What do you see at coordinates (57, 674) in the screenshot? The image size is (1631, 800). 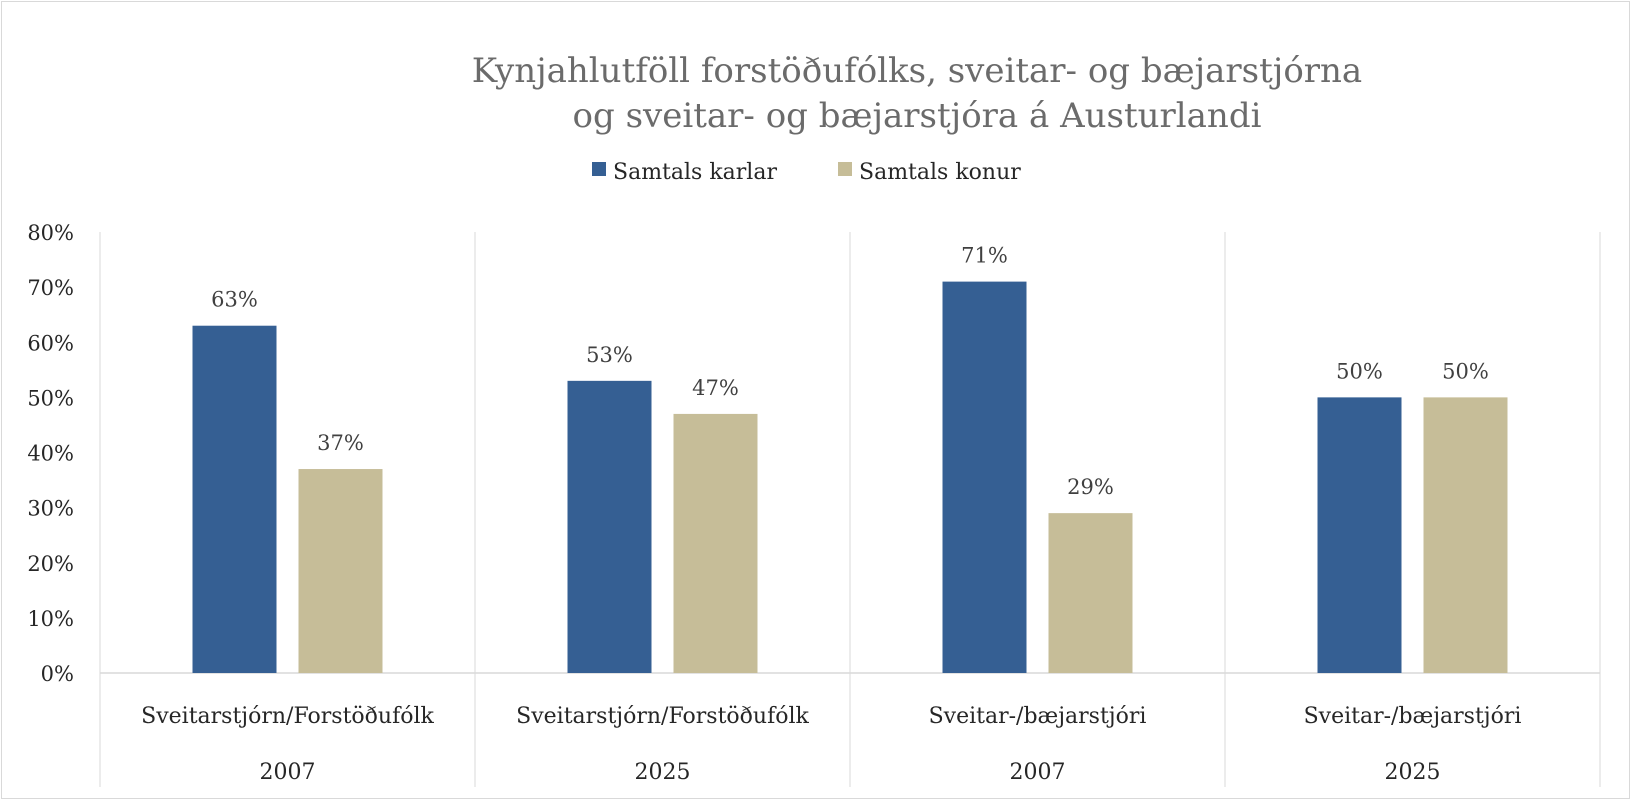 I see `y-tick-label: 0%` at bounding box center [57, 674].